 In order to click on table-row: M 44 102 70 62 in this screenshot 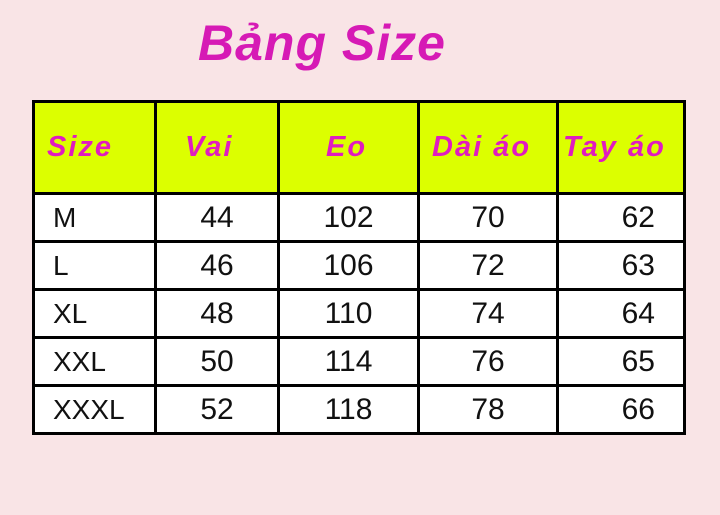, I will do `click(359, 217)`.